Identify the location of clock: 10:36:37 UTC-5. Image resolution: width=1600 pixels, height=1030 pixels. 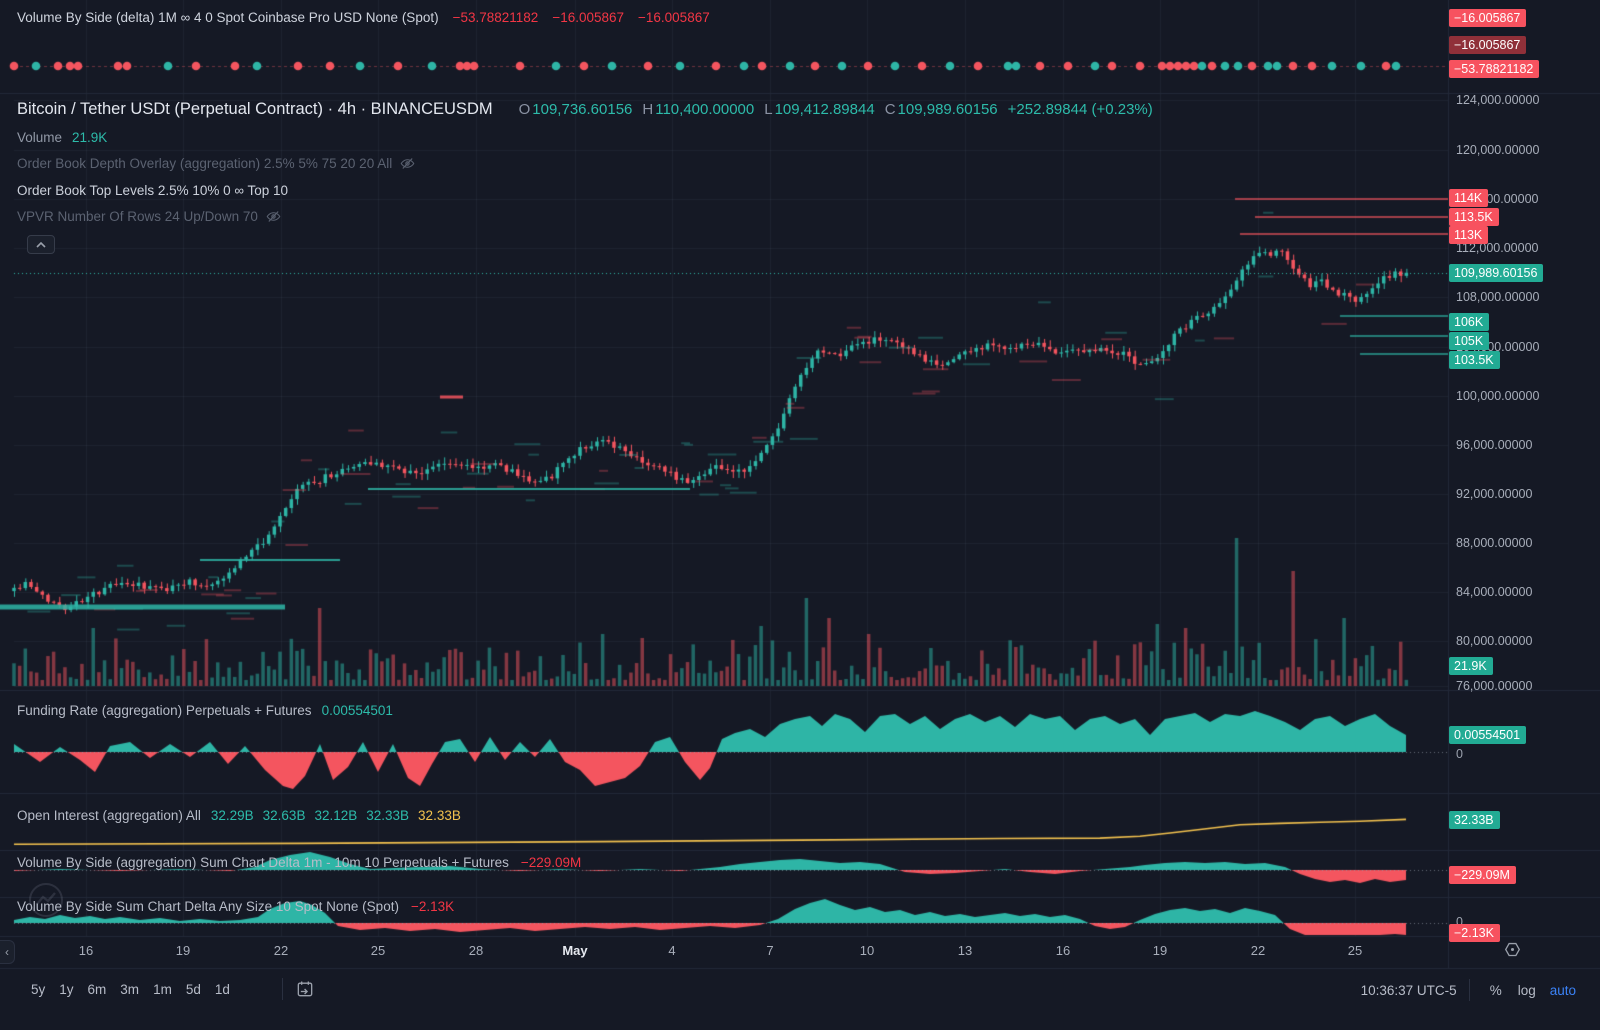
(1408, 990).